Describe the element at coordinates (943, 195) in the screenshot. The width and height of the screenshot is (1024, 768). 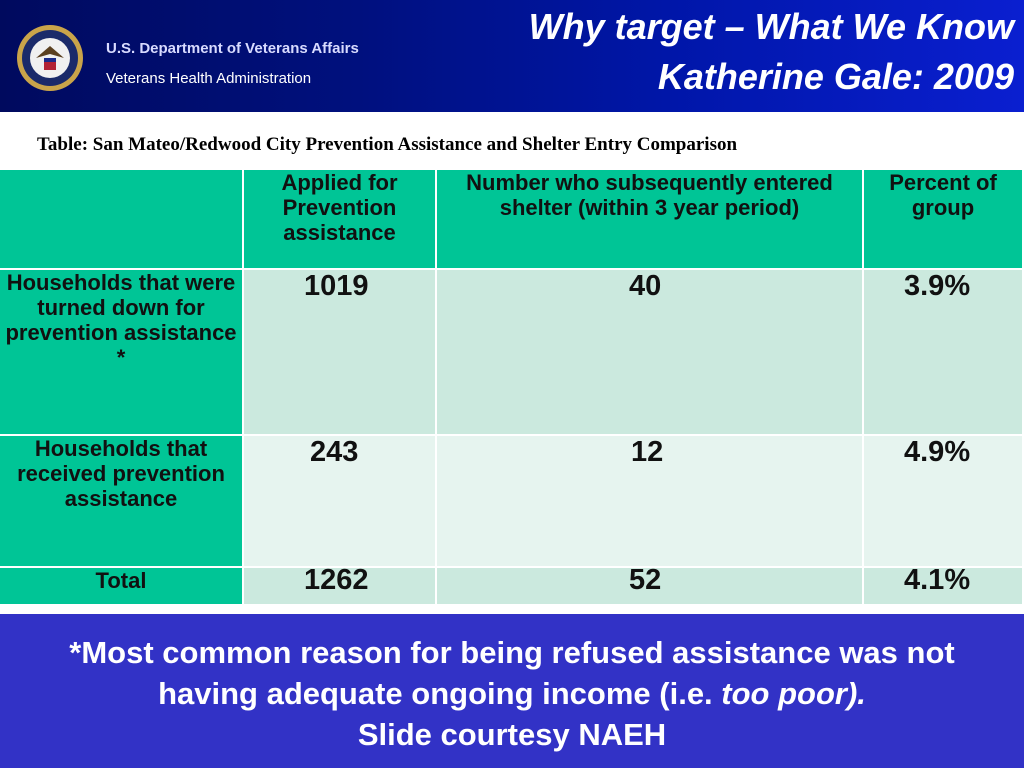
I see `header-percent-label: Percent of group` at that location.